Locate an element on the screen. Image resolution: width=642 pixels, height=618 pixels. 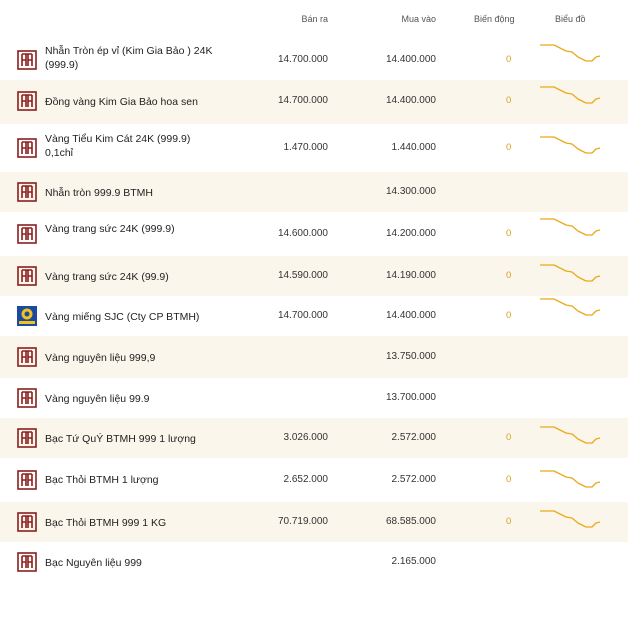
product-name: Vàng nguyên liệu 999,9 is located at coordinates (100, 358).